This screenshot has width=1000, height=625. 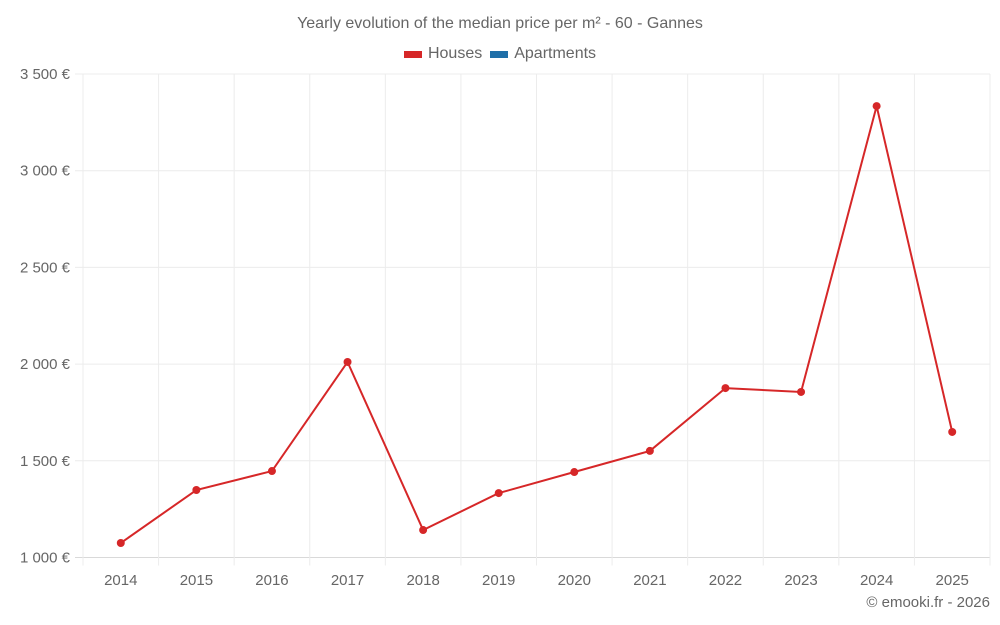 I want to click on x-tick-label: 2014, so click(x=120, y=580).